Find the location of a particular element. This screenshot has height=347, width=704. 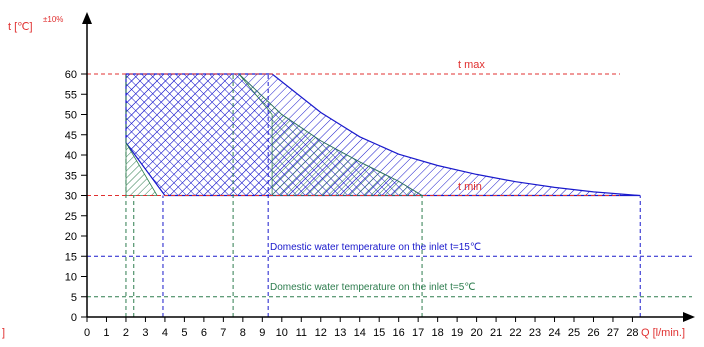

y-tick-label: 0 is located at coordinates (74, 318).